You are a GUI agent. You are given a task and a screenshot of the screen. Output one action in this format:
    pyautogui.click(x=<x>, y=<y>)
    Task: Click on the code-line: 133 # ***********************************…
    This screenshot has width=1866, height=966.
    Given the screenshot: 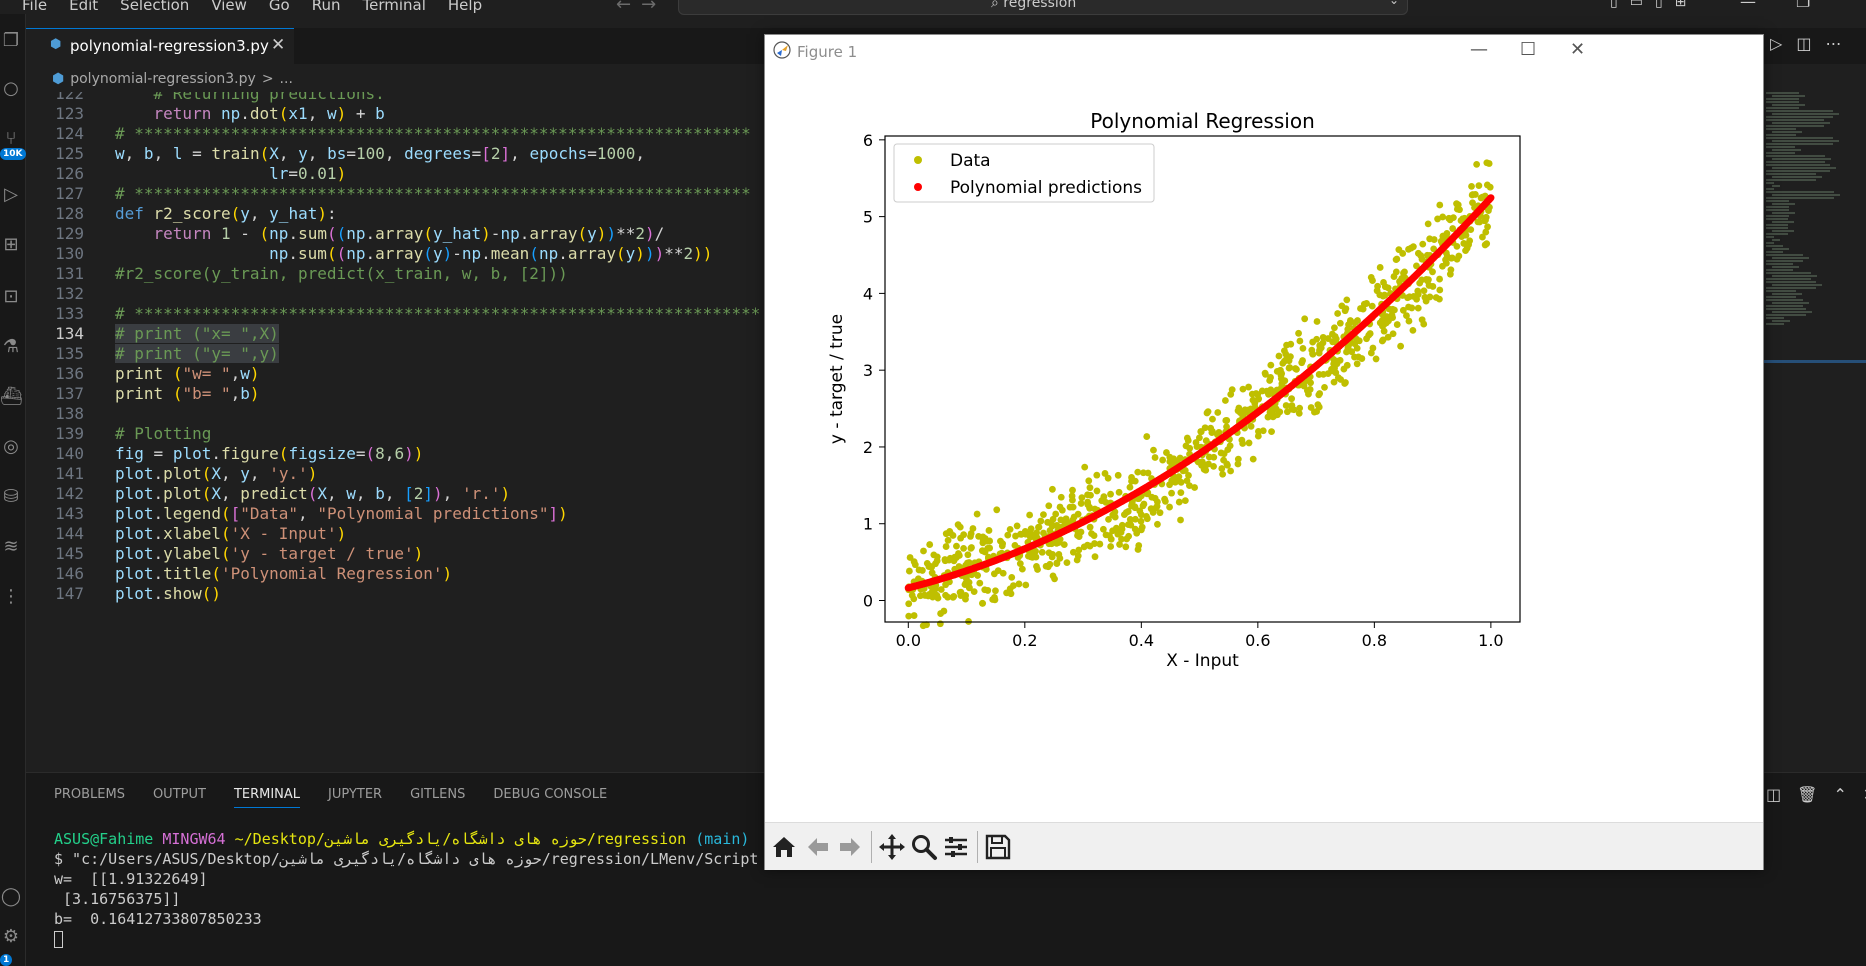 What is the action you would take?
    pyautogui.click(x=896, y=314)
    